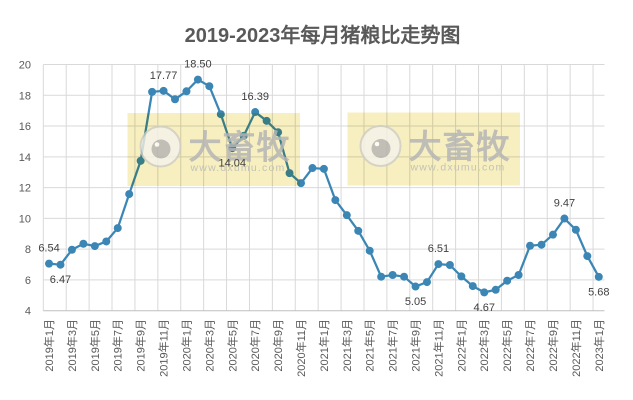  Describe the element at coordinates (48, 249) in the screenshot. I see `data-label: 6.54` at that location.